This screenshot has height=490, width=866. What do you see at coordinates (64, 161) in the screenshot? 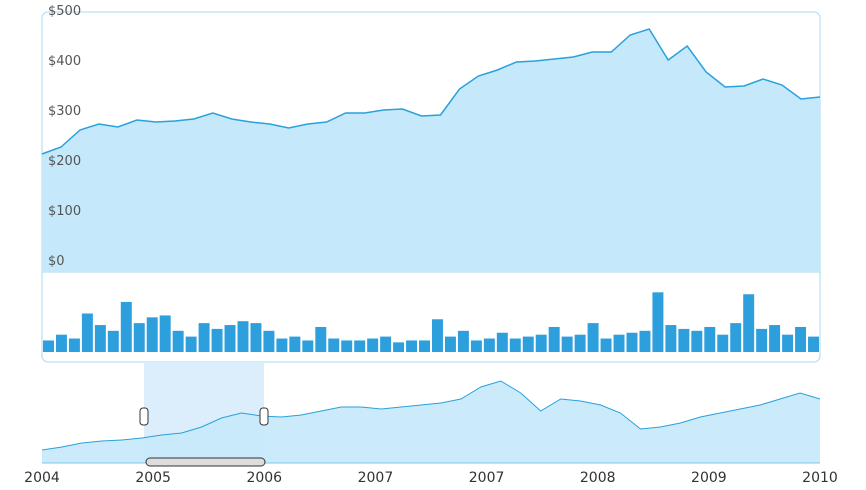
I see `y-tick-label: $200` at bounding box center [64, 161].